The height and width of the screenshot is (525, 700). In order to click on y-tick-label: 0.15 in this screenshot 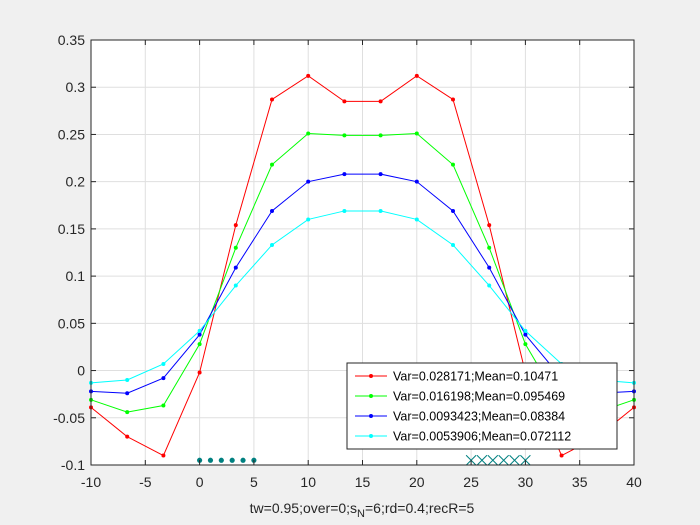, I will do `click(71, 229)`.